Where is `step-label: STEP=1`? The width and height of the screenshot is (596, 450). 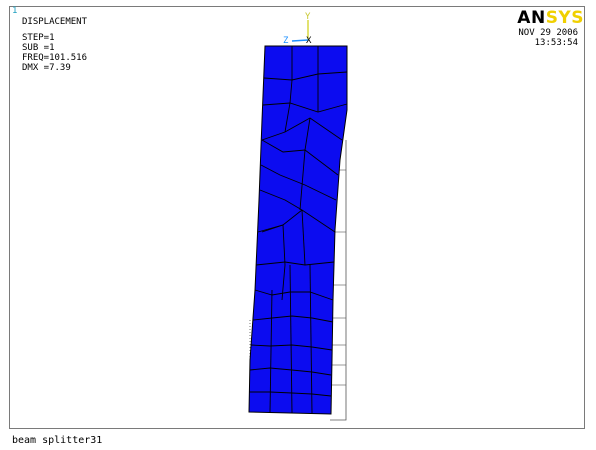
step-label: STEP=1 is located at coordinates (38, 38).